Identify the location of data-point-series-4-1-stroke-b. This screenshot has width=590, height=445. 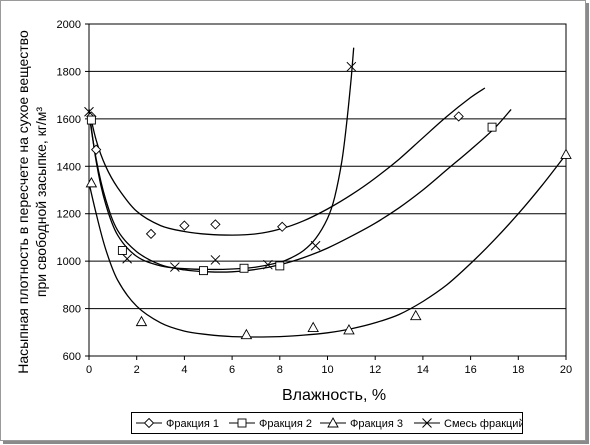
(89, 111).